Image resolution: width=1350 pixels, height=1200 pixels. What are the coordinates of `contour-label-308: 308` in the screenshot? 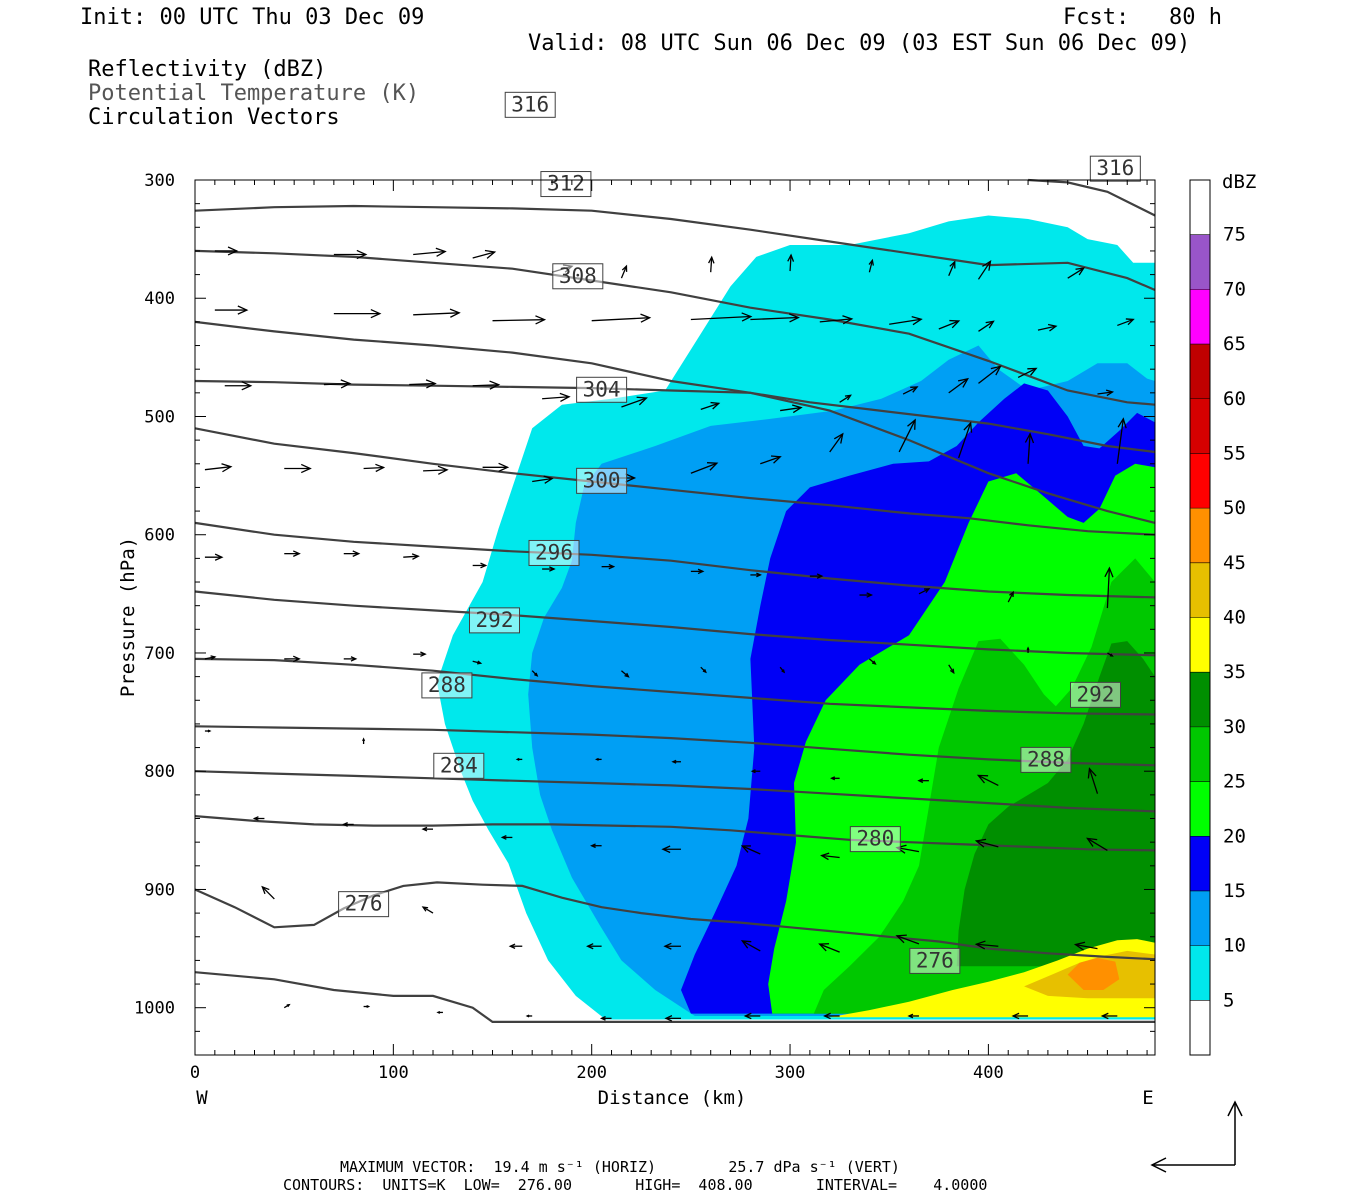 It's located at (578, 276).